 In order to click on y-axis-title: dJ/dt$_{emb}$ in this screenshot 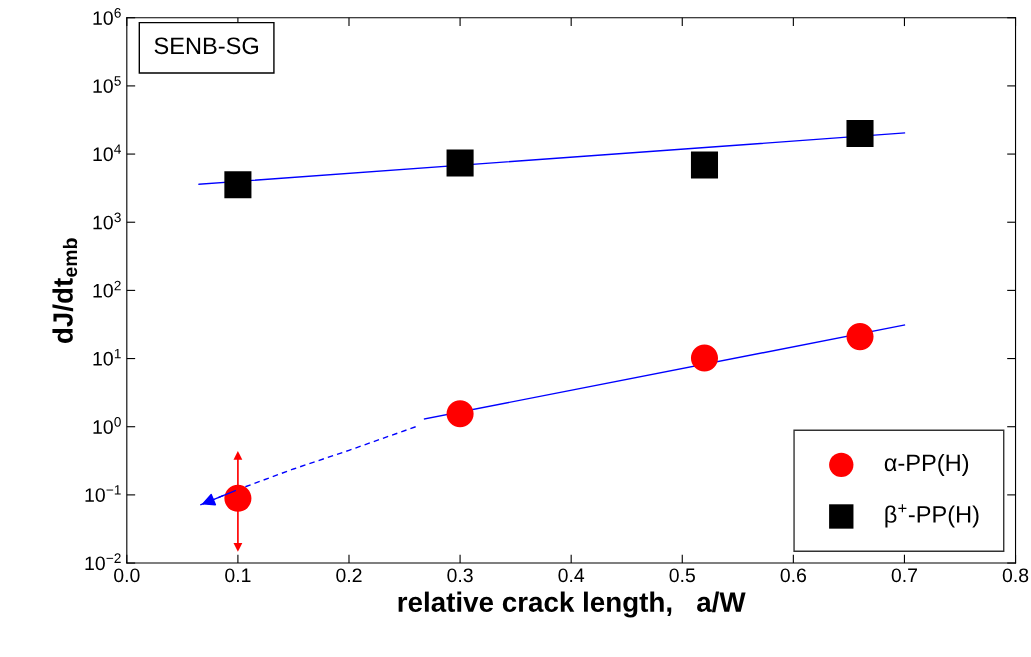, I will do `click(65, 290)`.